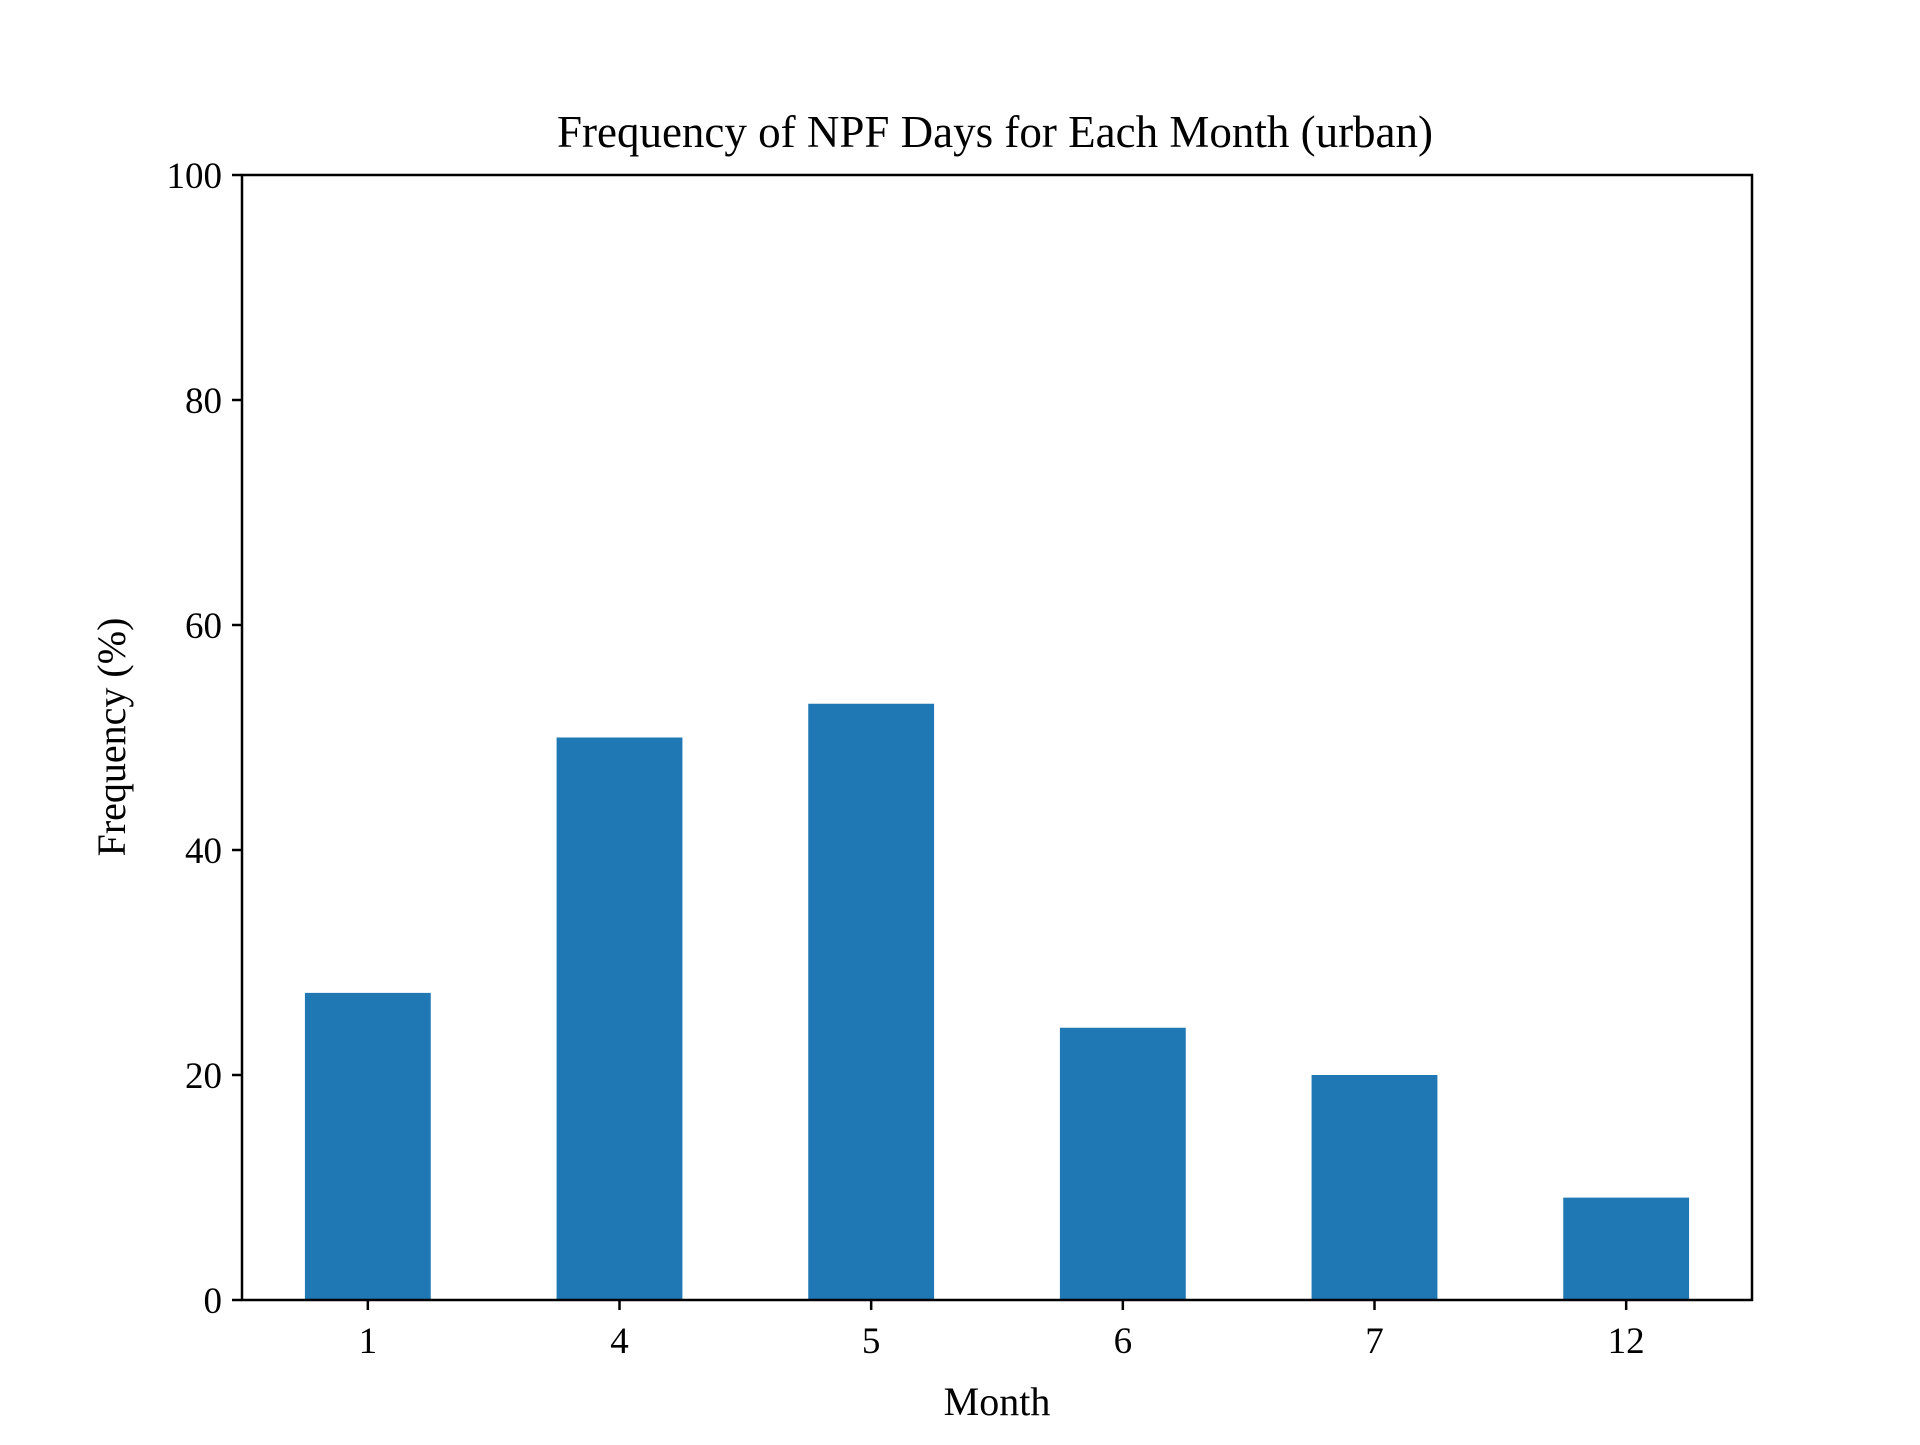 Image resolution: width=1920 pixels, height=1445 pixels. What do you see at coordinates (1002, 1331) in the screenshot?
I see `x-axis-ticks: 1 4 5 6 7 12` at bounding box center [1002, 1331].